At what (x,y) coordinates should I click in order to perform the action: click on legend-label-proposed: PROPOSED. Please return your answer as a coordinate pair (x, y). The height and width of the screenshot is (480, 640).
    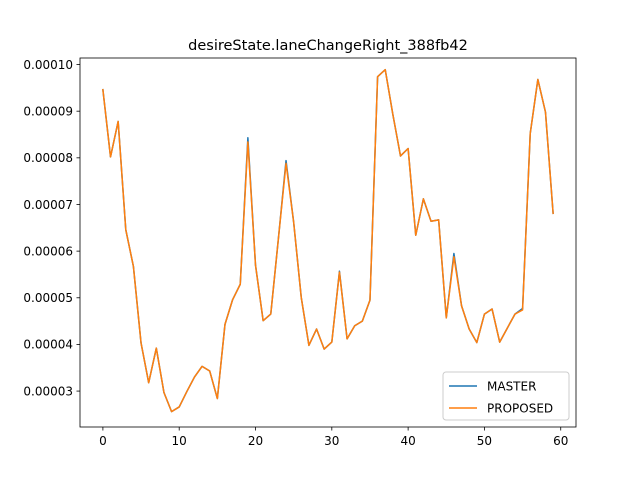
    Looking at the image, I should click on (520, 408).